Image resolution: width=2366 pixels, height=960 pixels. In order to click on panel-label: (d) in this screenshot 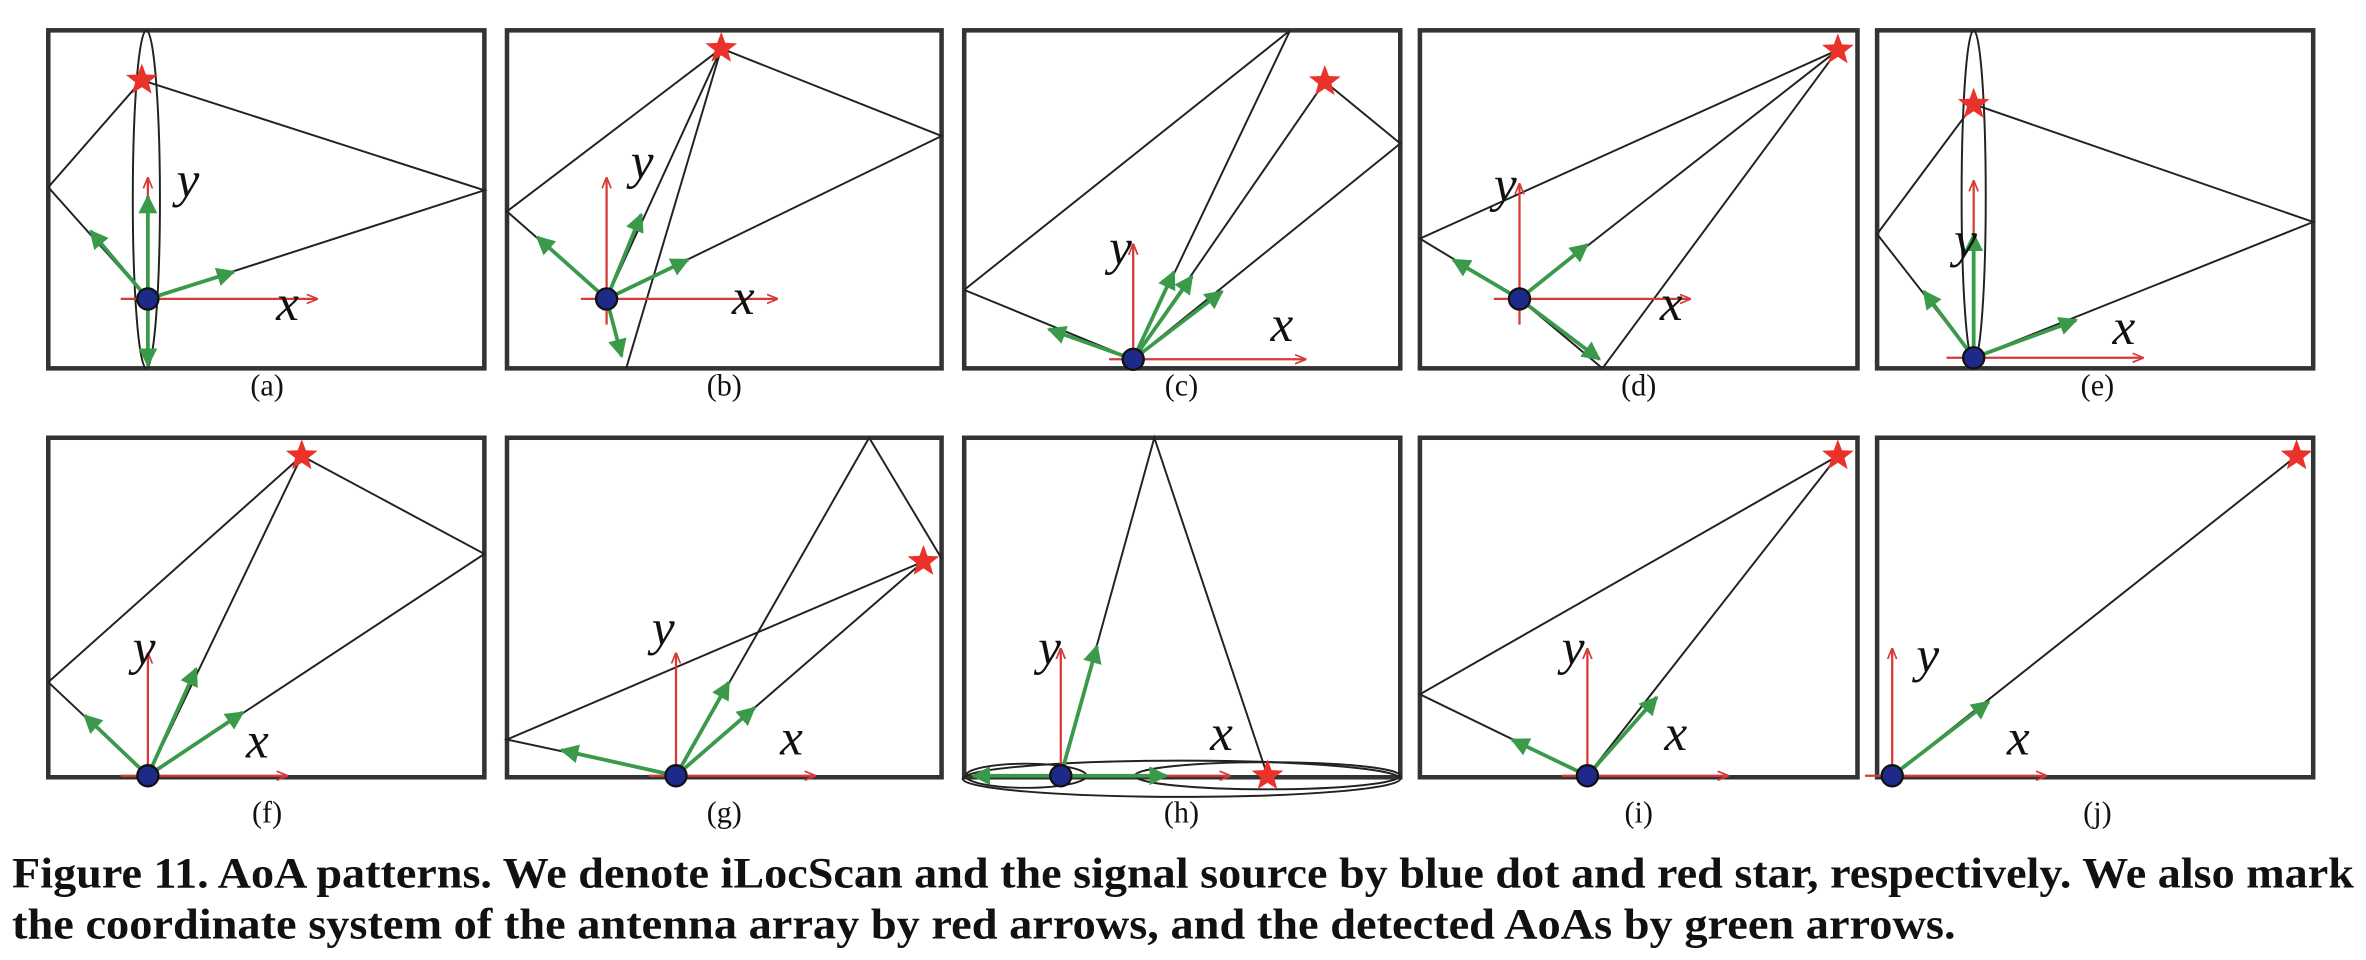, I will do `click(1638, 386)`.